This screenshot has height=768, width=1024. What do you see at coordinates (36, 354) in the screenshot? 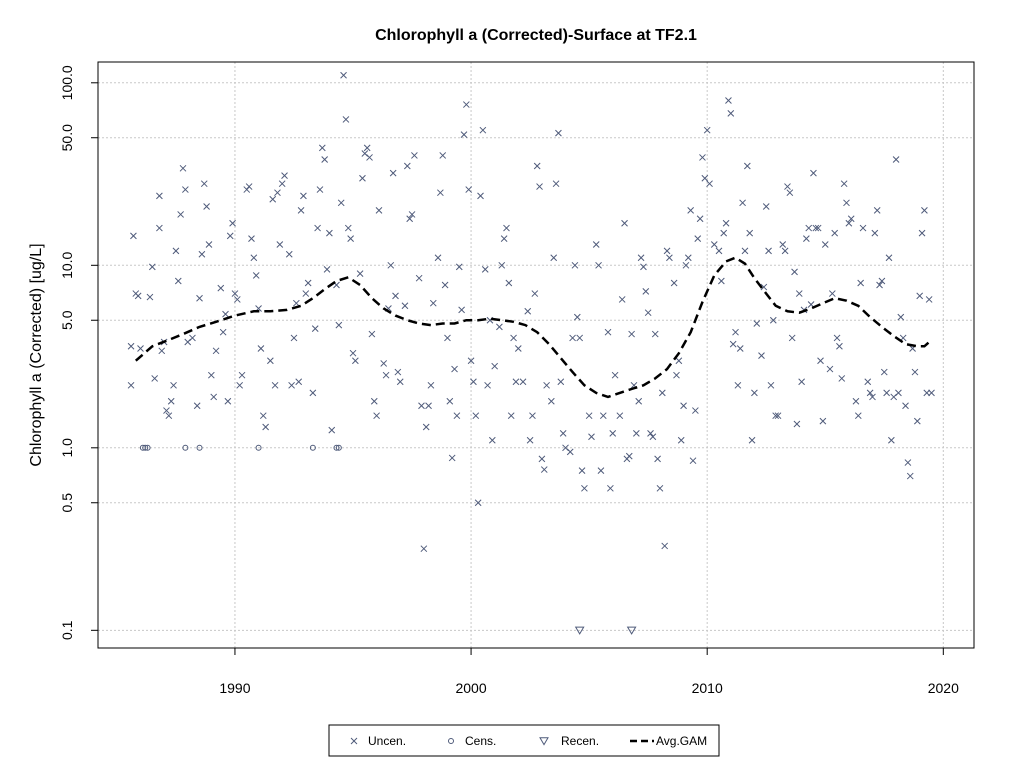
I see `y-axis-label: Chlorophyll a (Corrected) [ug/L]` at bounding box center [36, 354].